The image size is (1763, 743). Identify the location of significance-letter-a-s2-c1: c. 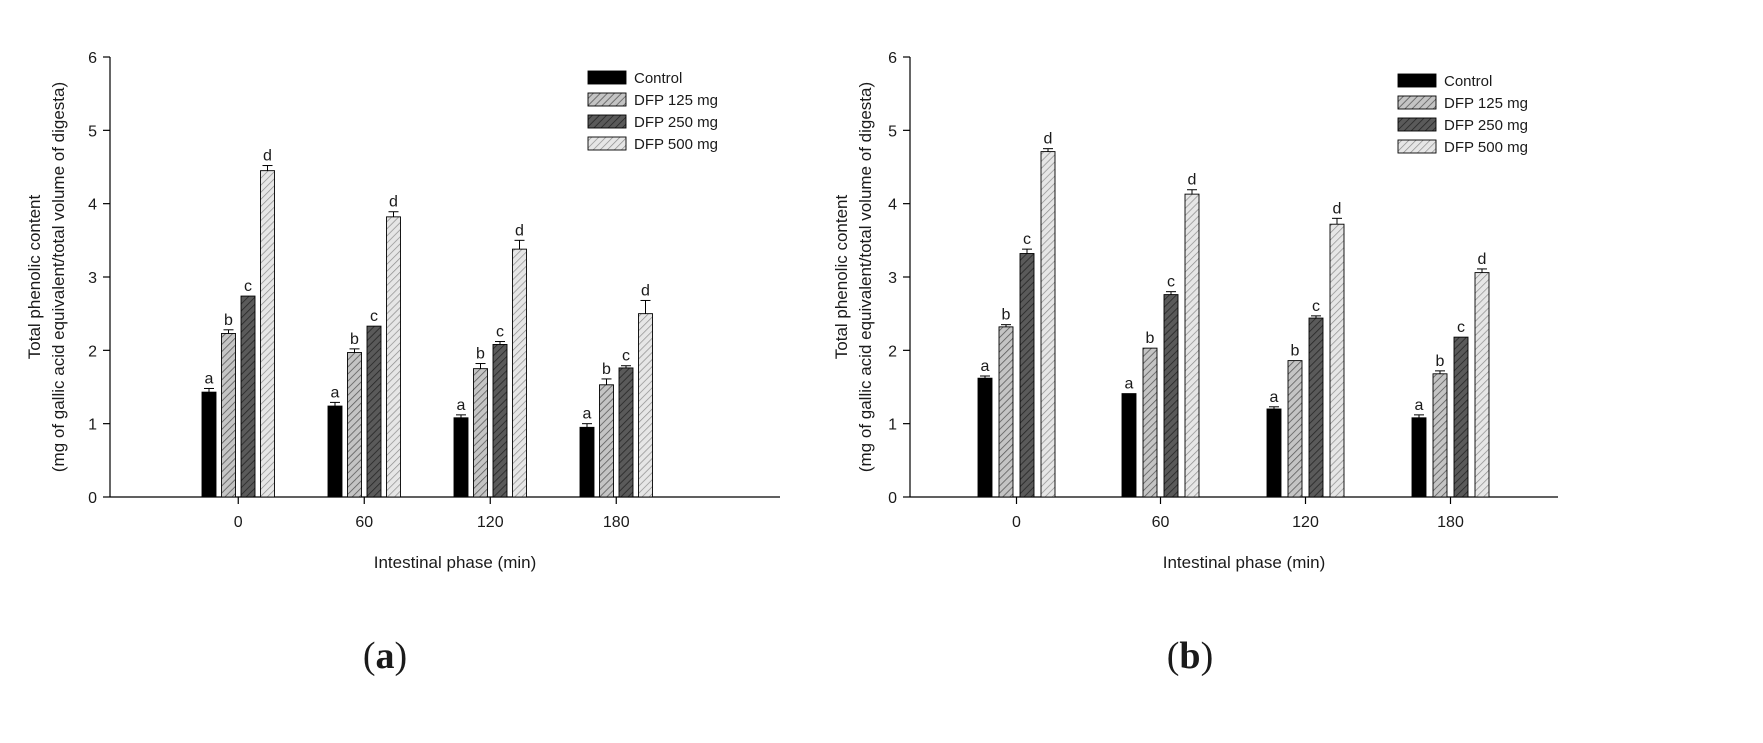
(374, 316).